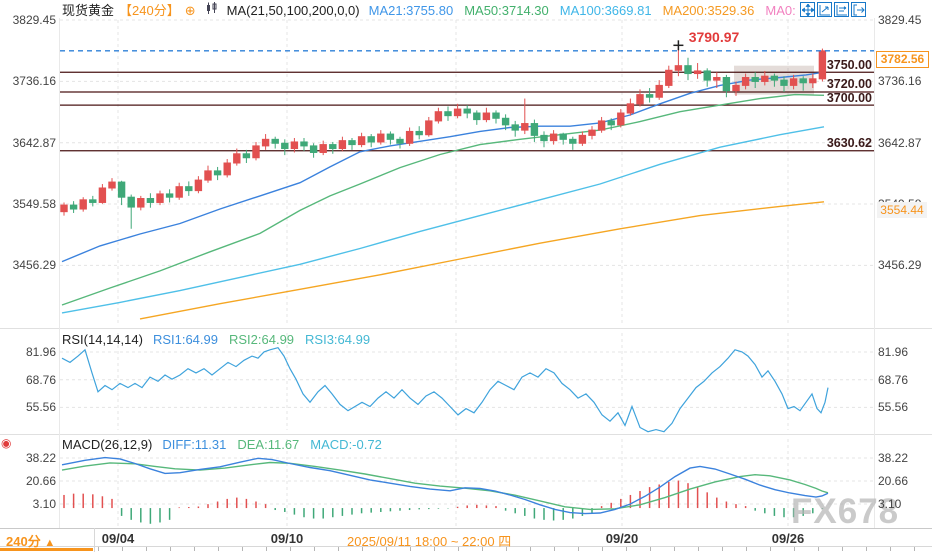 The height and width of the screenshot is (552, 932). Describe the element at coordinates (190, 10) in the screenshot. I see `add-indicator-icon: ⊕` at that location.